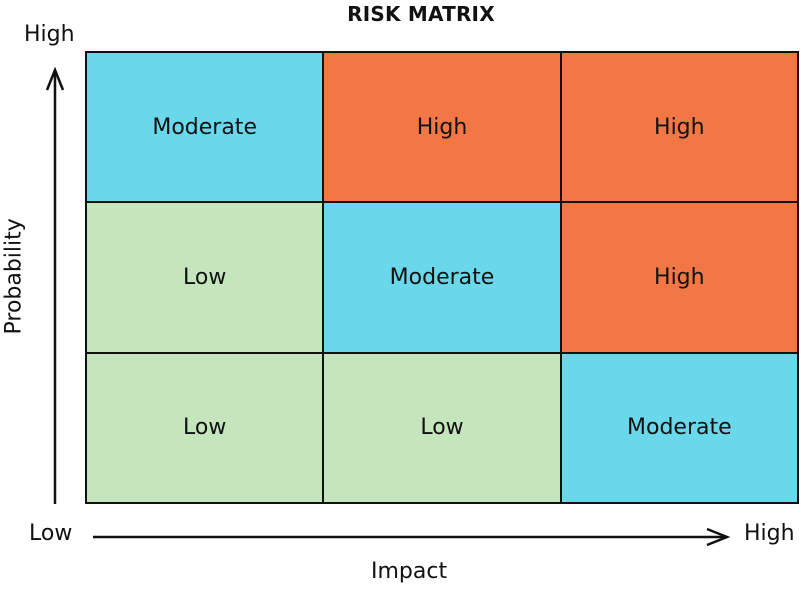 The width and height of the screenshot is (801, 590). What do you see at coordinates (49, 34) in the screenshot?
I see `y-axis-high-label: High` at bounding box center [49, 34].